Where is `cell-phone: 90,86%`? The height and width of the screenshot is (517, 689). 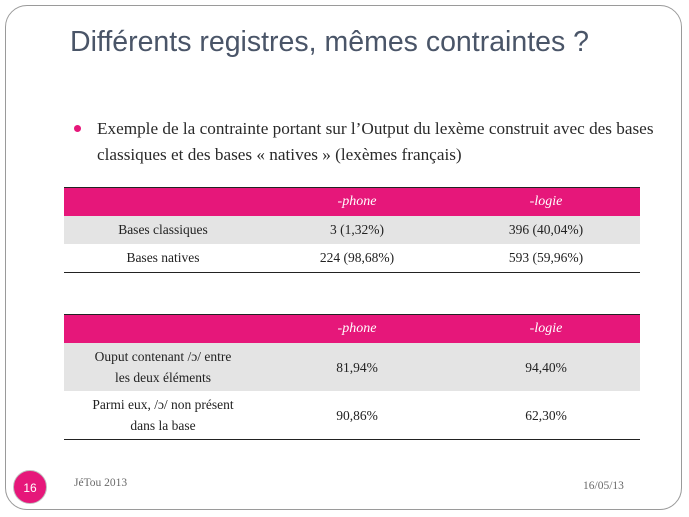
cell-phone: 90,86% is located at coordinates (357, 415).